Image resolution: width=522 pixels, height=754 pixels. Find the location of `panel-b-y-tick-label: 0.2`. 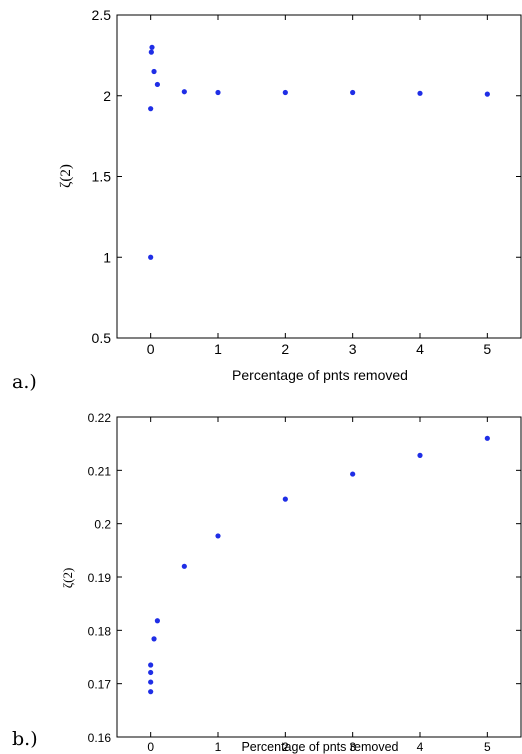

panel-b-y-tick-label: 0.2 is located at coordinates (102, 525).